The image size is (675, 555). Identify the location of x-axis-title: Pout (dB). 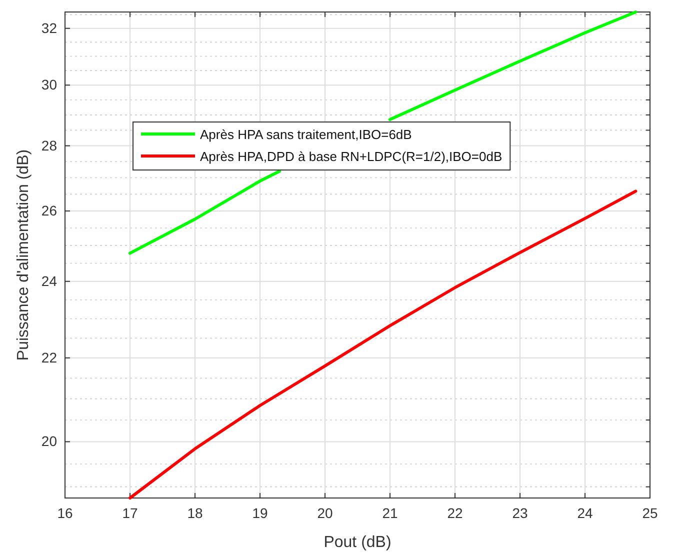
(358, 542).